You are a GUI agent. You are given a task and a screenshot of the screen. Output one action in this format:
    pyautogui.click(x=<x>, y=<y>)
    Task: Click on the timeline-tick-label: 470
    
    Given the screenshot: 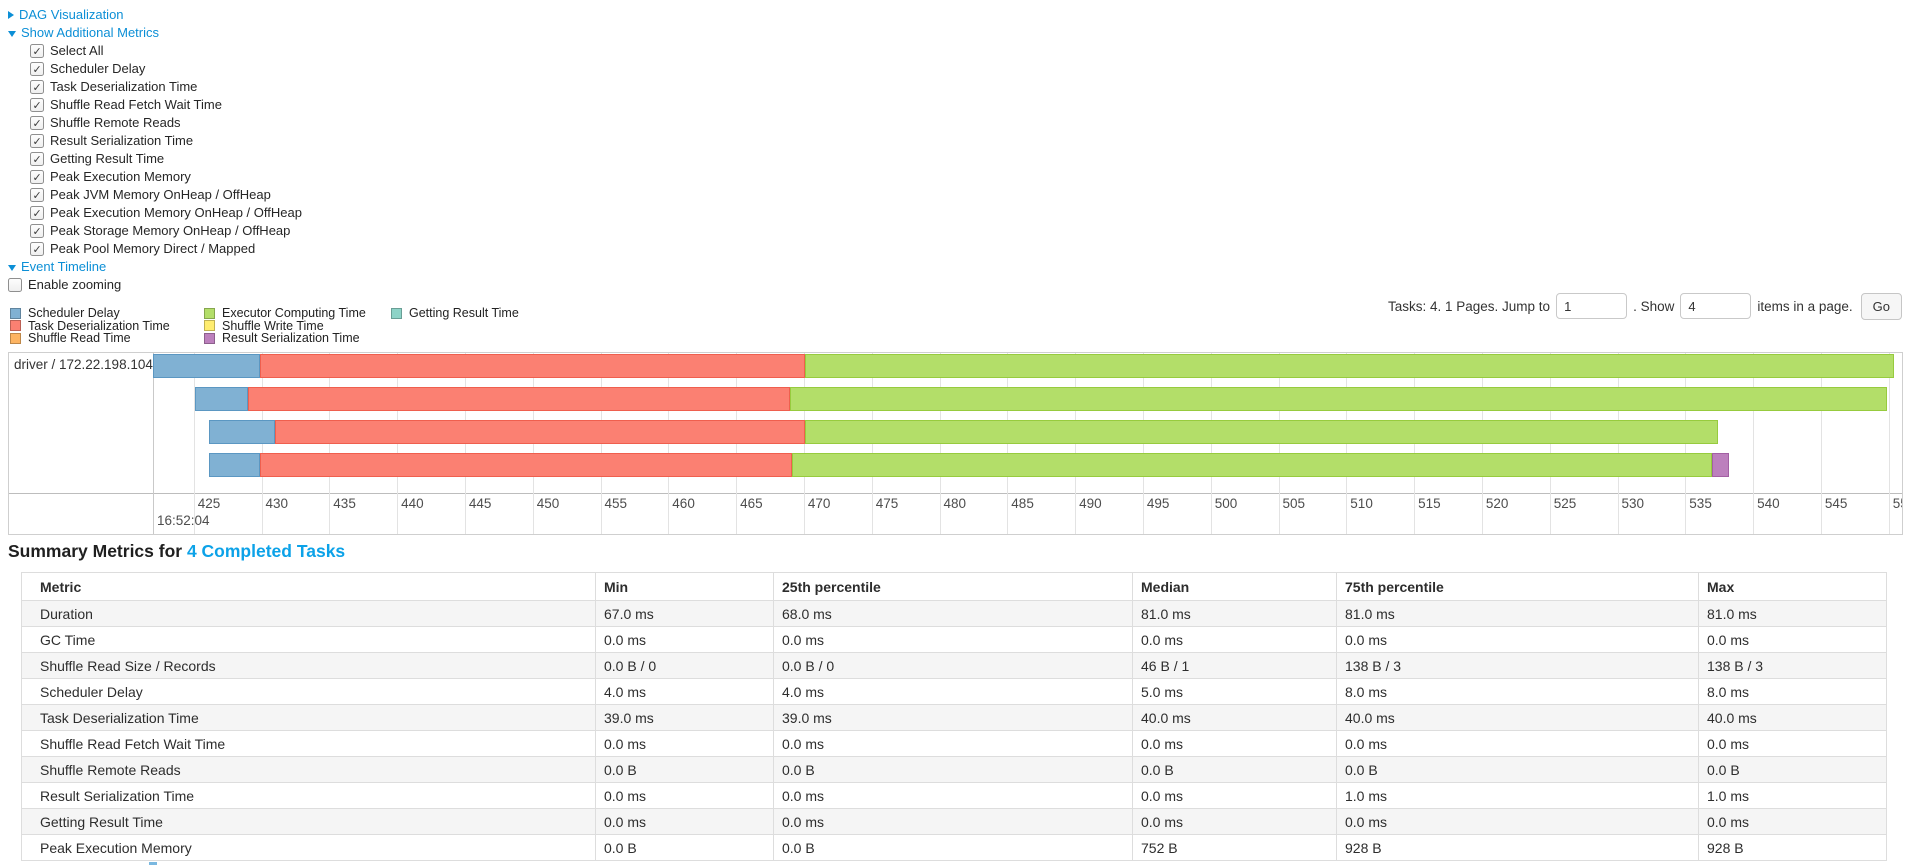 What is the action you would take?
    pyautogui.click(x=819, y=503)
    